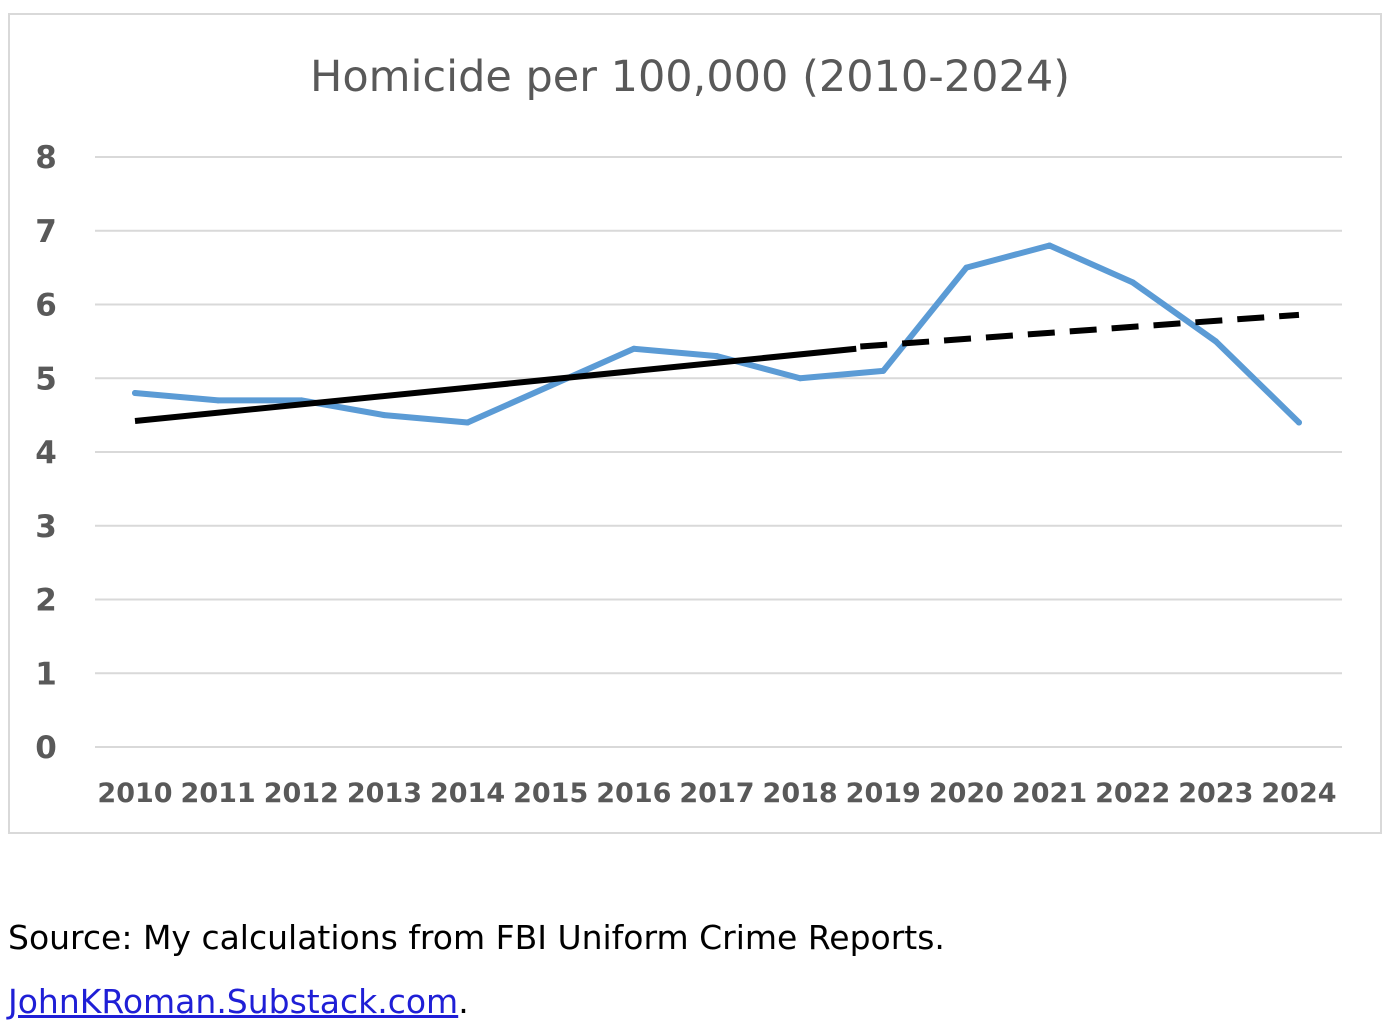 The height and width of the screenshot is (1035, 1390). I want to click on series-layer, so click(717, 334).